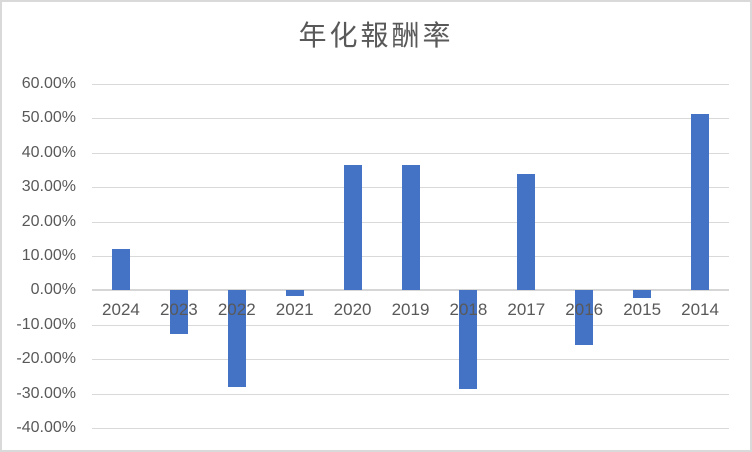 The image size is (752, 452). Describe the element at coordinates (642, 294) in the screenshot. I see `bar-2015` at that location.